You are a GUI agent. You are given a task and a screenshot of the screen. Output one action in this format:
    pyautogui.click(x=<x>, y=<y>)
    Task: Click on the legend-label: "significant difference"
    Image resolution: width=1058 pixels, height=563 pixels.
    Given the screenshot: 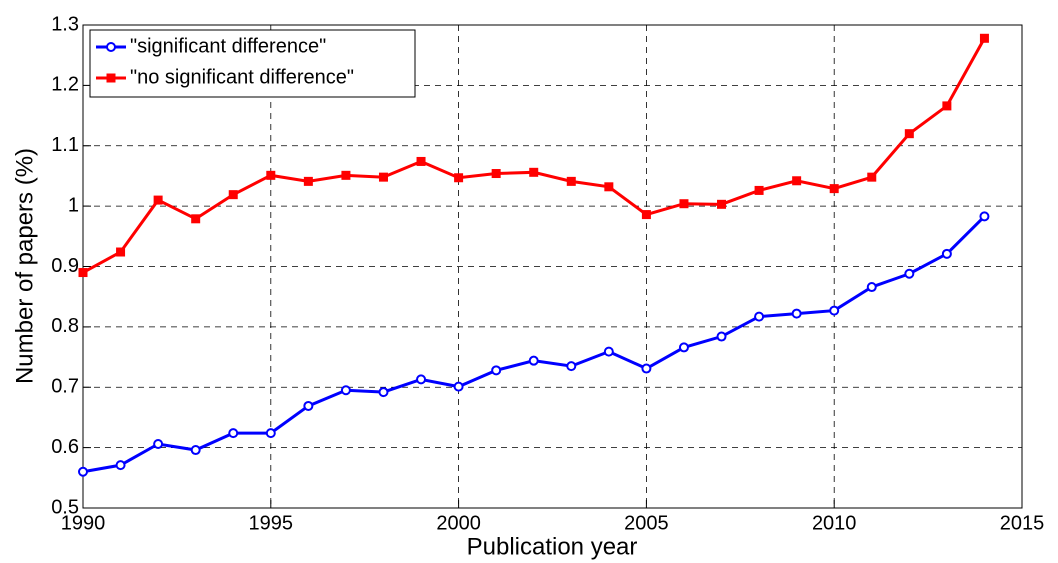 What is the action you would take?
    pyautogui.click(x=228, y=46)
    